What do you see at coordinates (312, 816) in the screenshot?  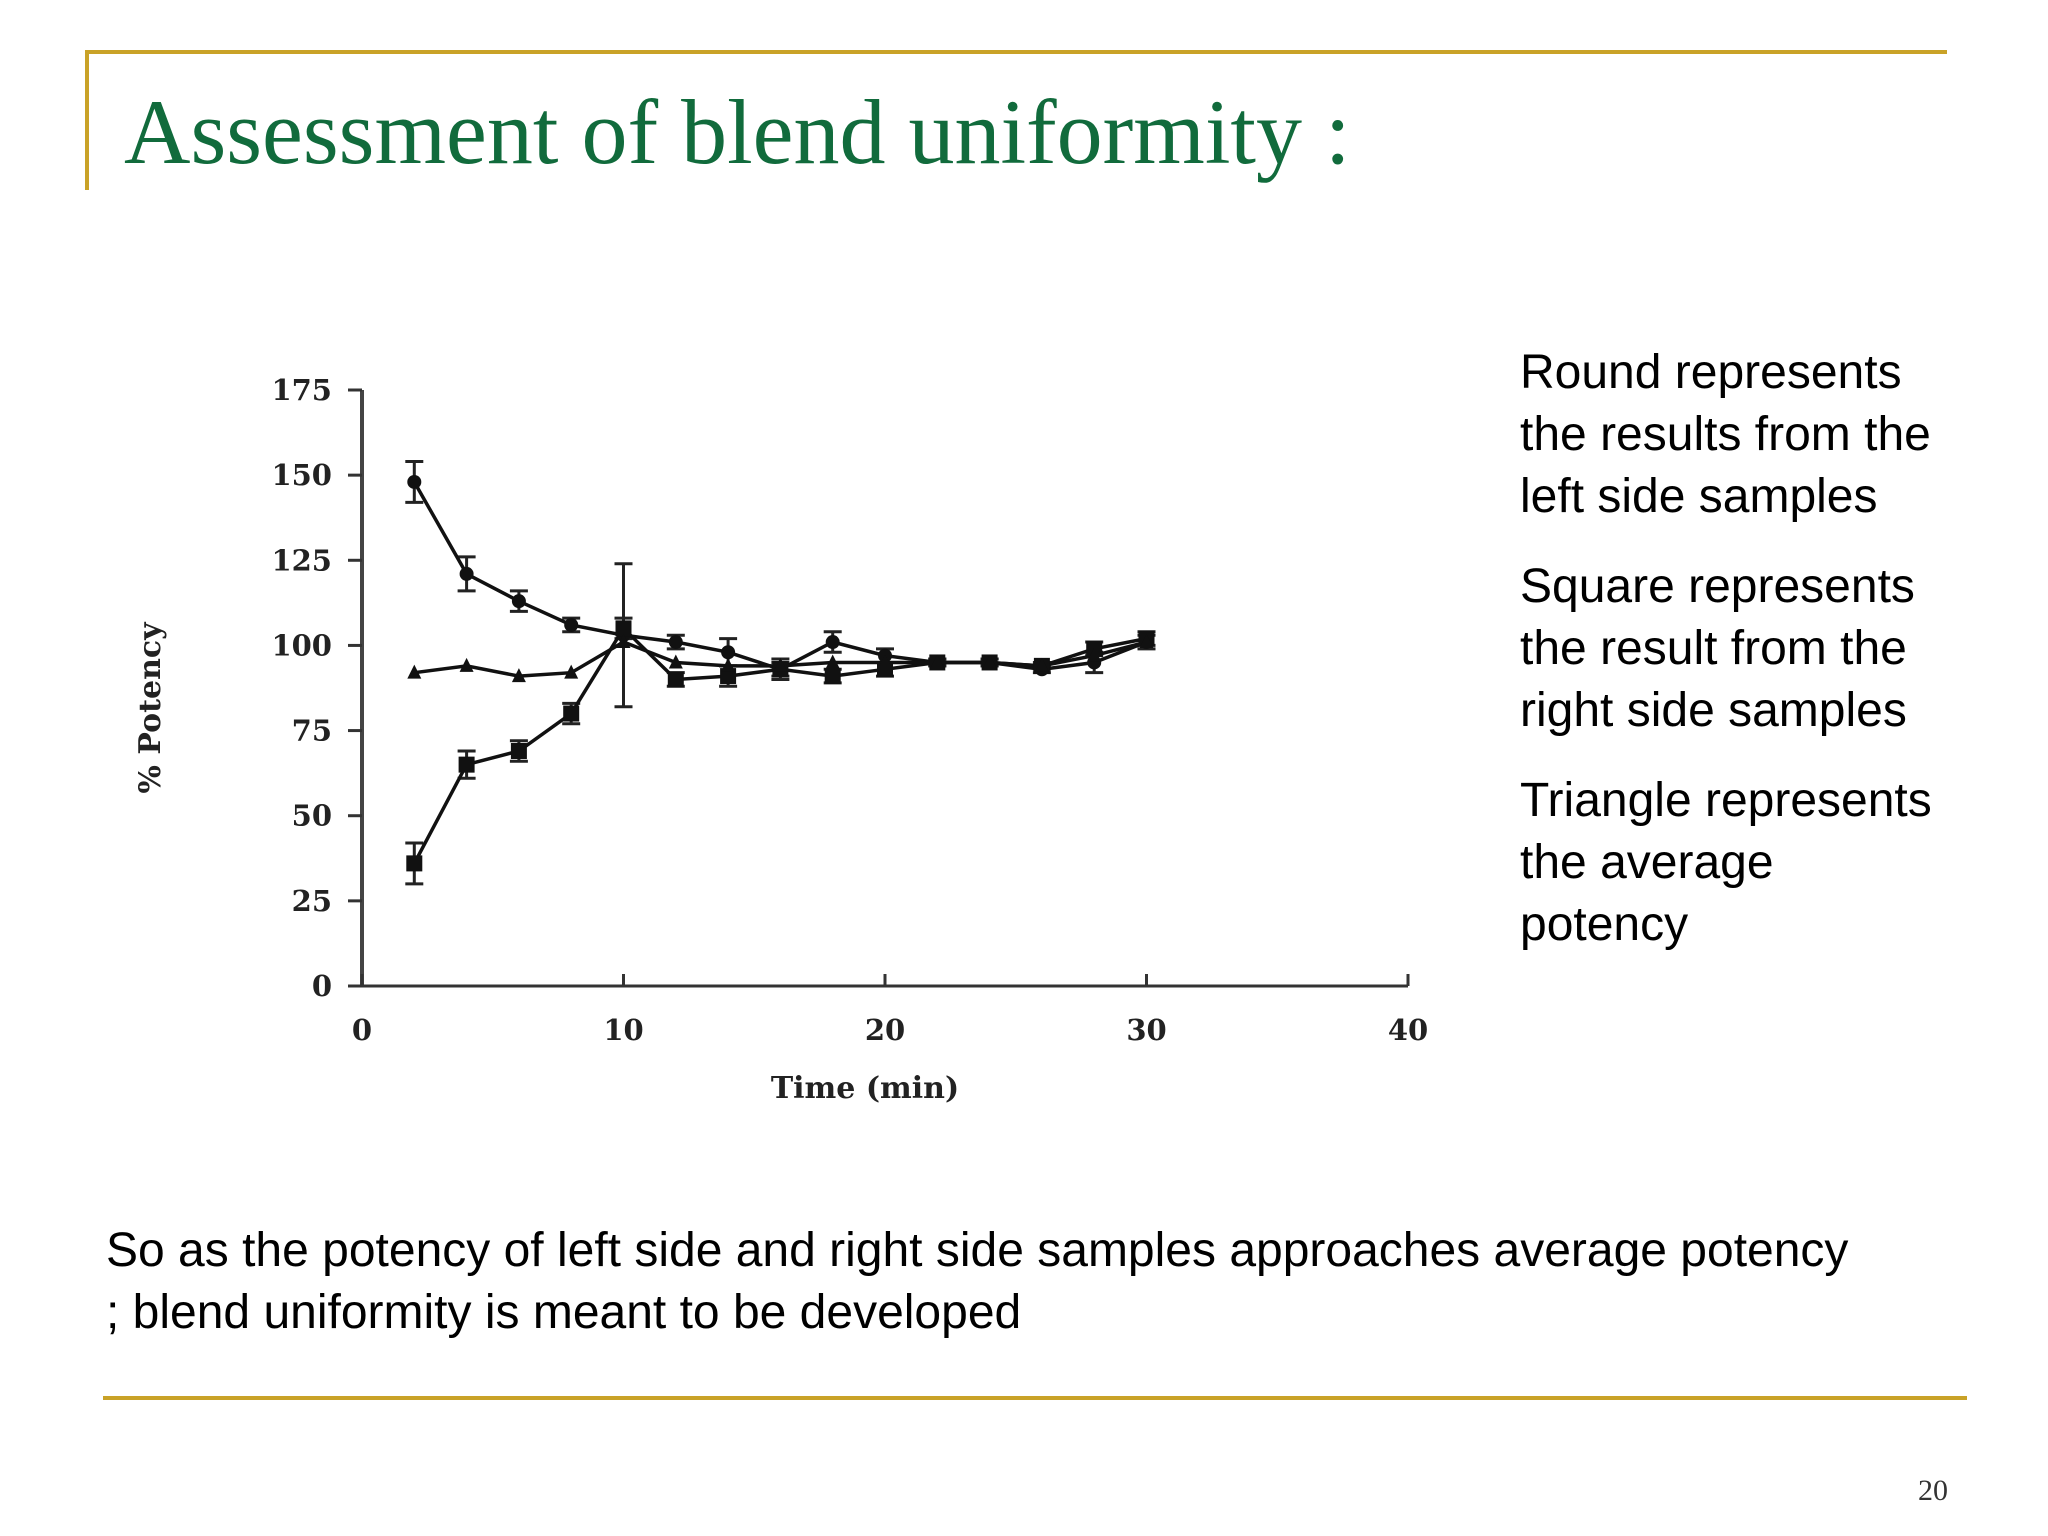 I see `y-tick-label: 50` at bounding box center [312, 816].